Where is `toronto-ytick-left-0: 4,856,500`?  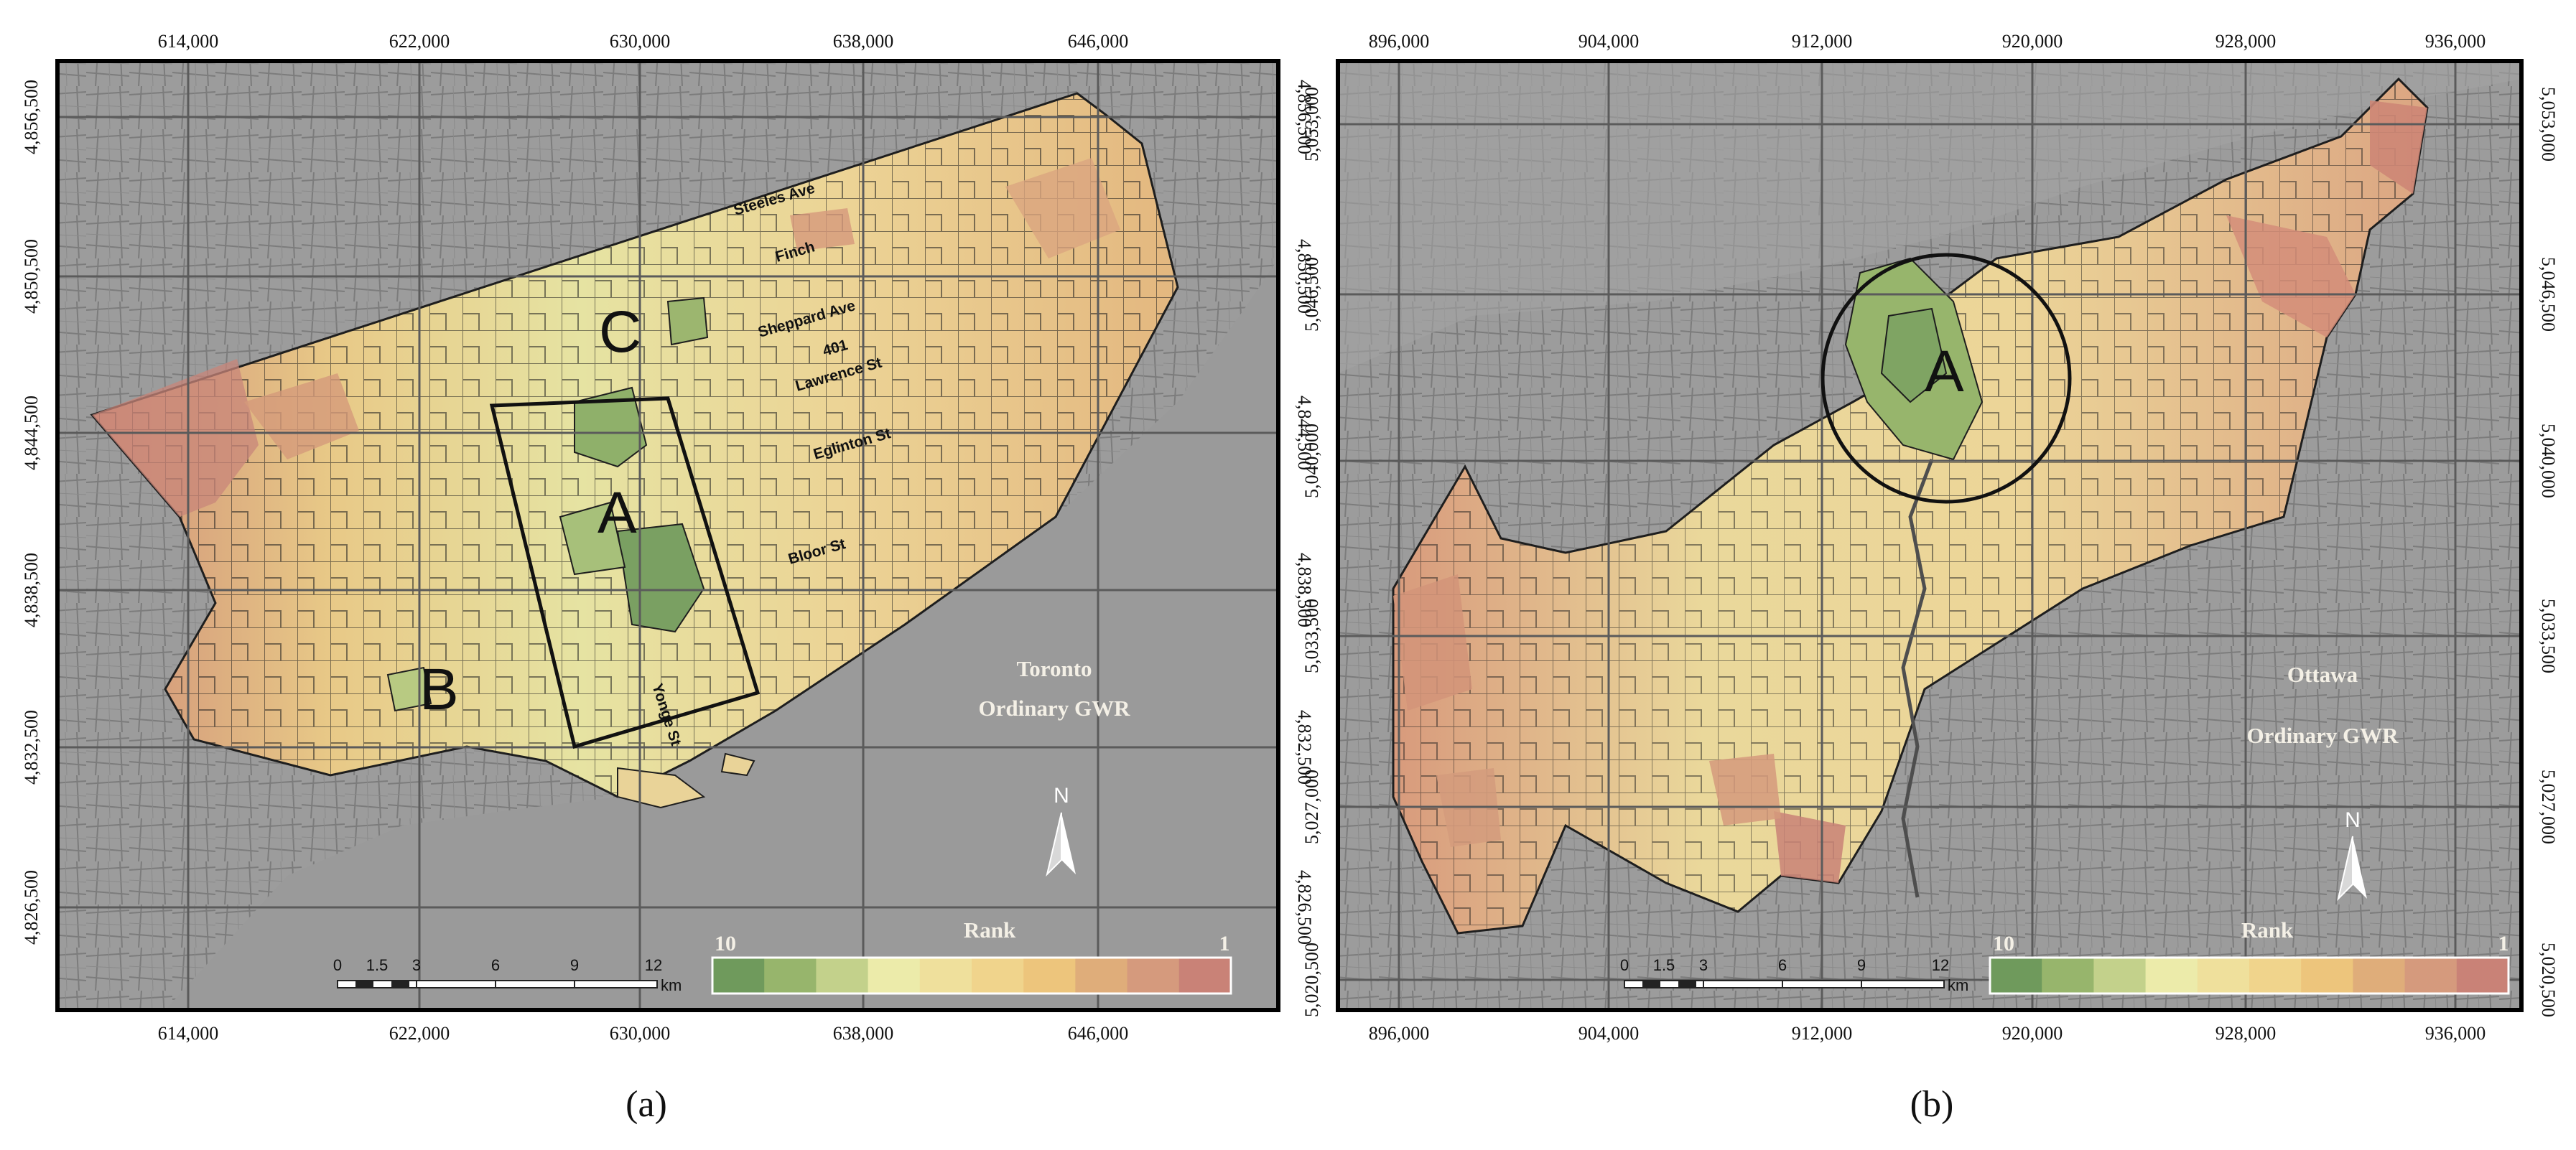
toronto-ytick-left-0: 4,856,500 is located at coordinates (31, 117).